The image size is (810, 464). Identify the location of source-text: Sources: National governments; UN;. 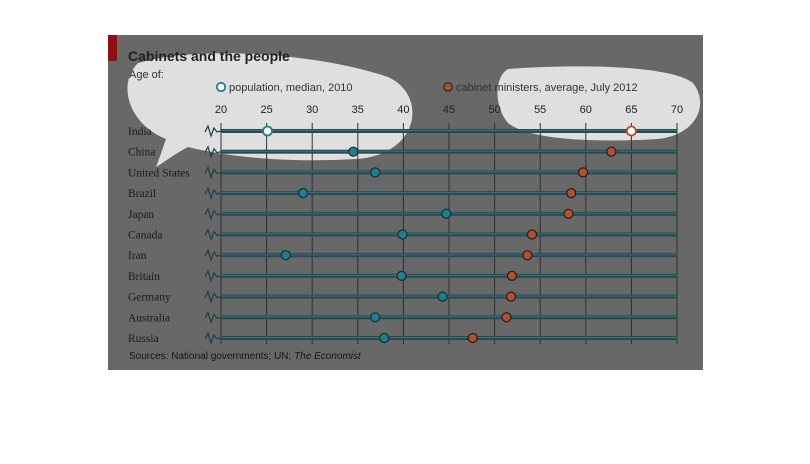
(212, 356).